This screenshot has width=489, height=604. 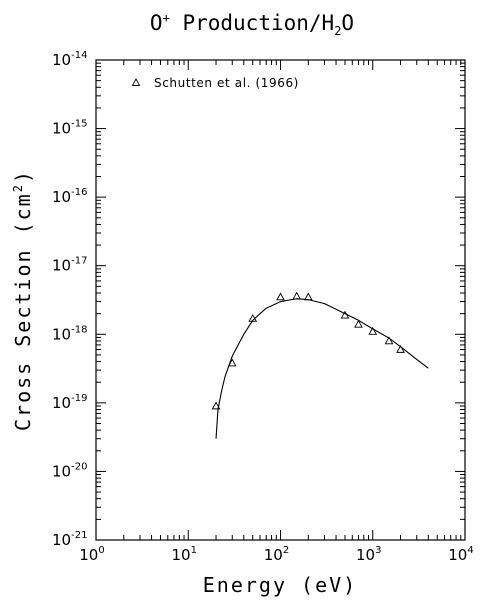 I want to click on x-tick-label: 10¹, so click(x=184, y=554).